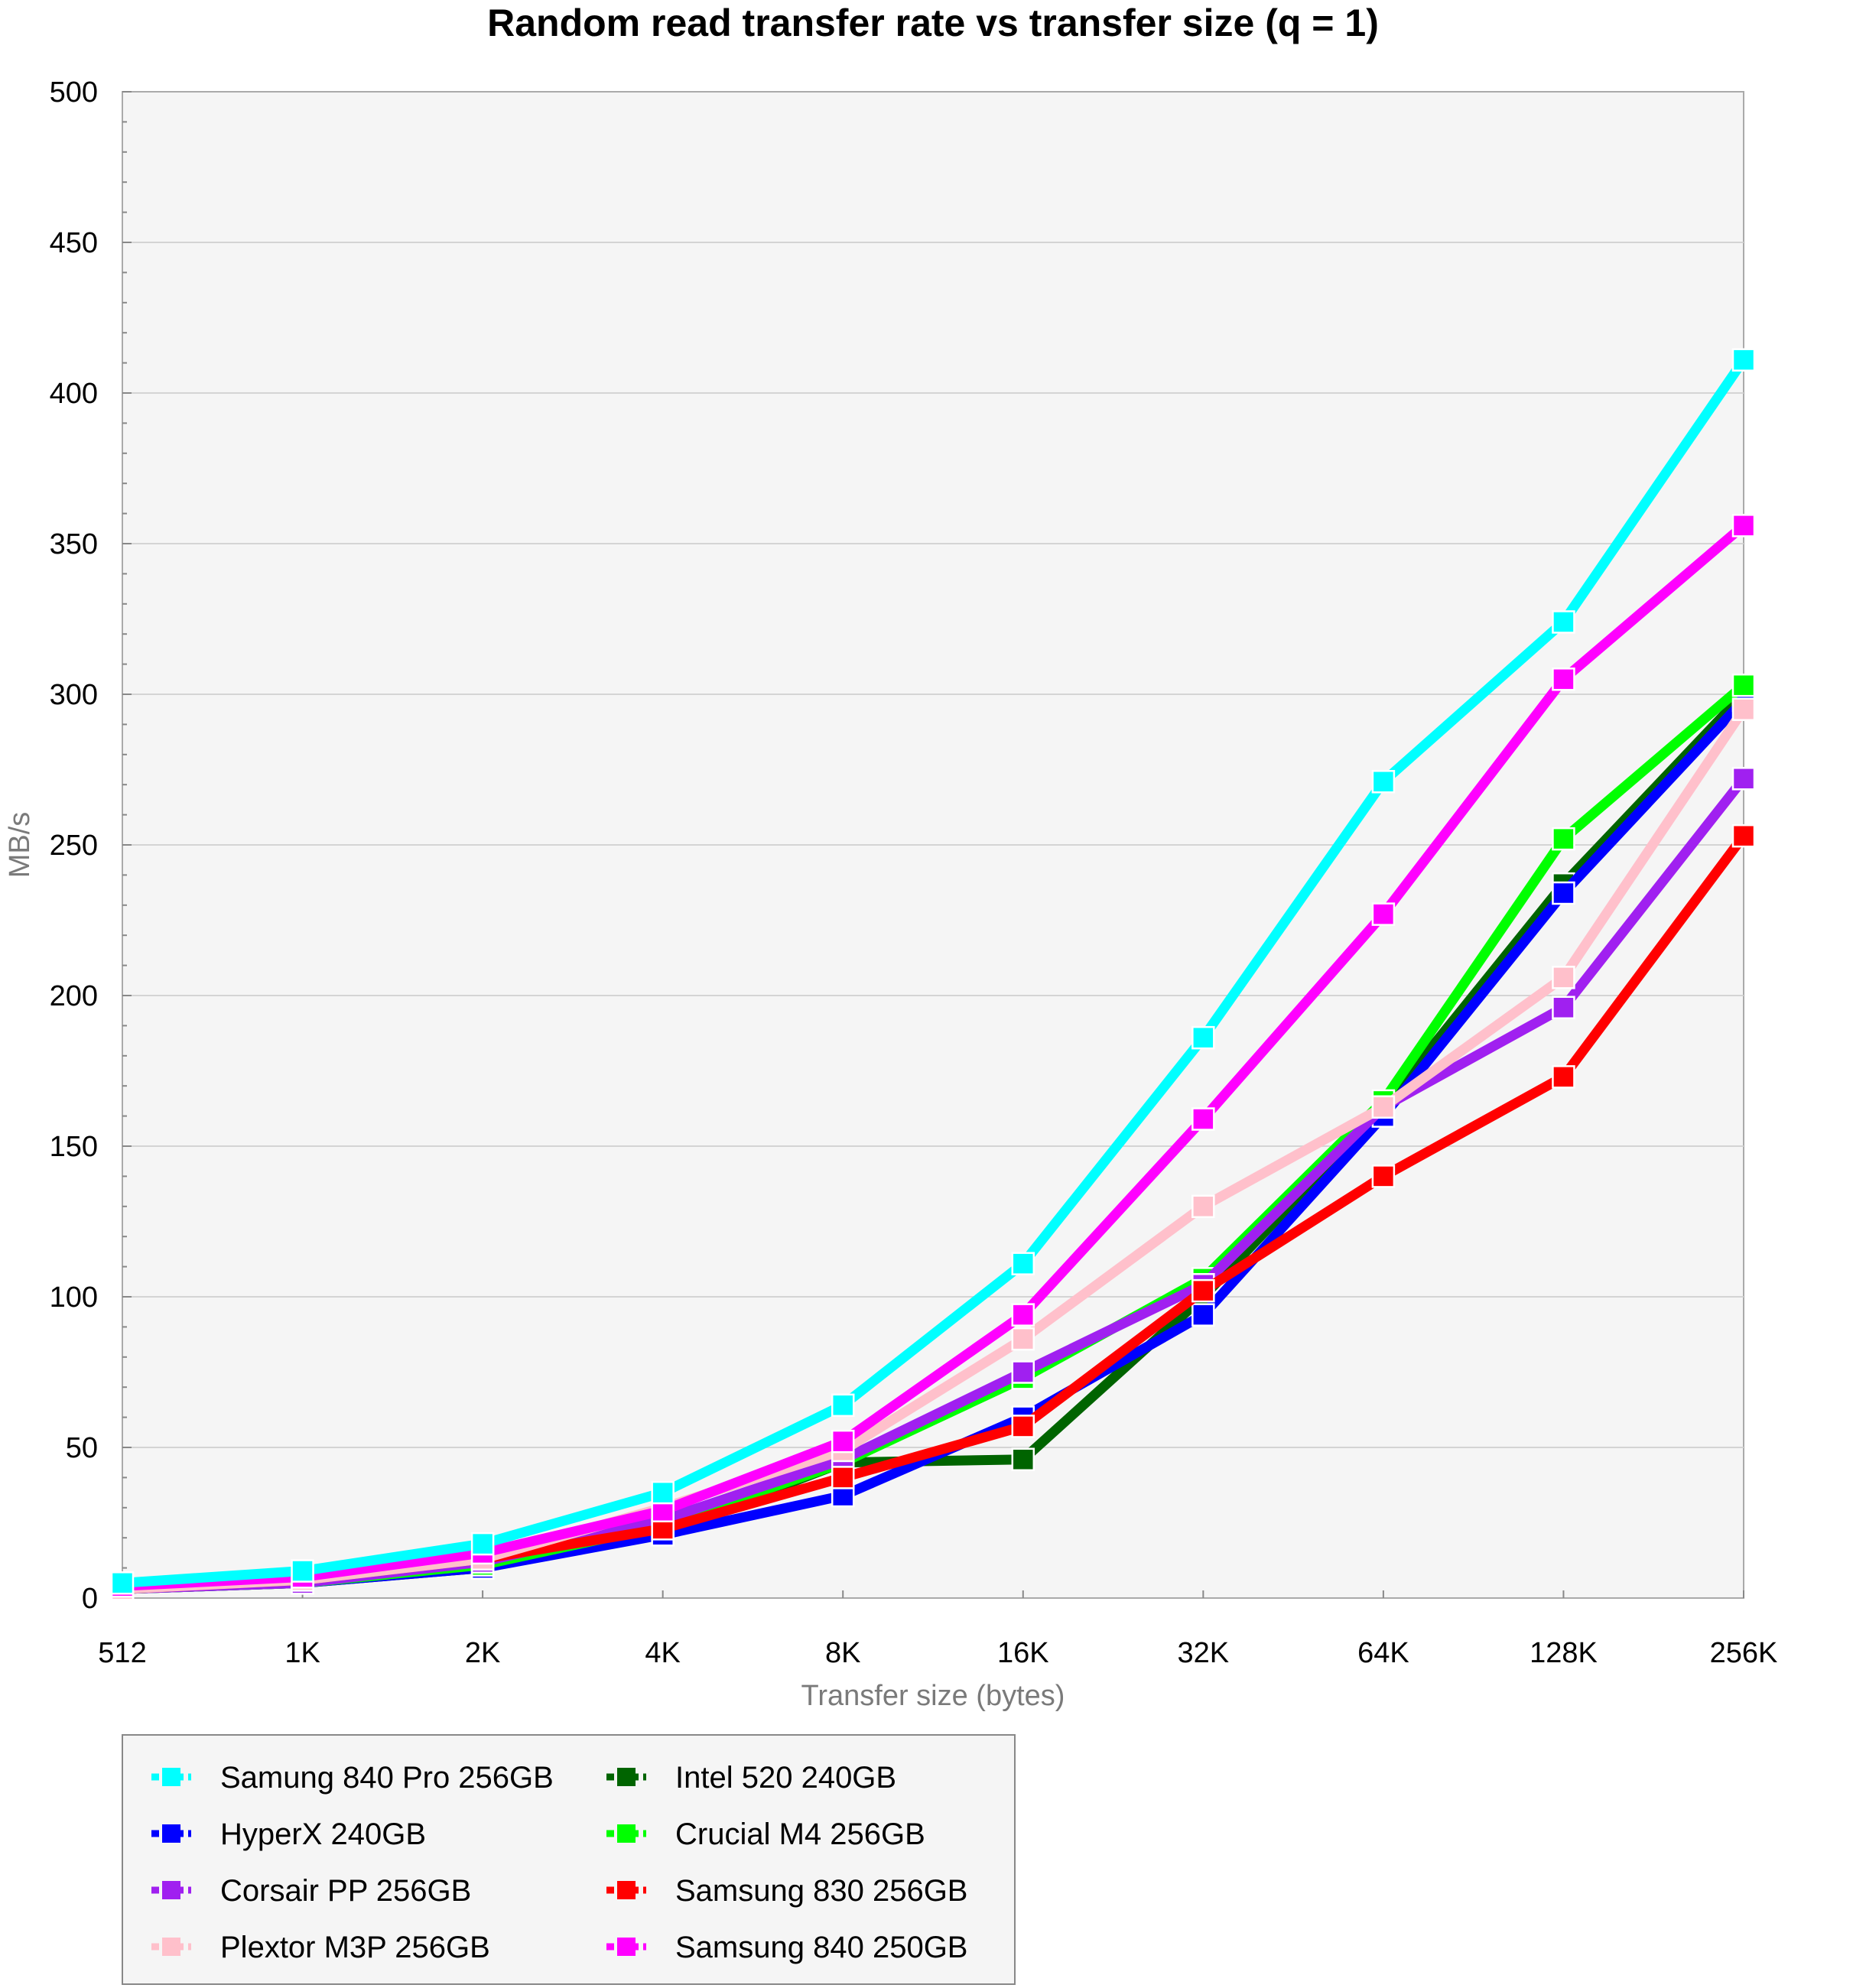  Describe the element at coordinates (74, 544) in the screenshot. I see `y-tick-label: 350` at that location.